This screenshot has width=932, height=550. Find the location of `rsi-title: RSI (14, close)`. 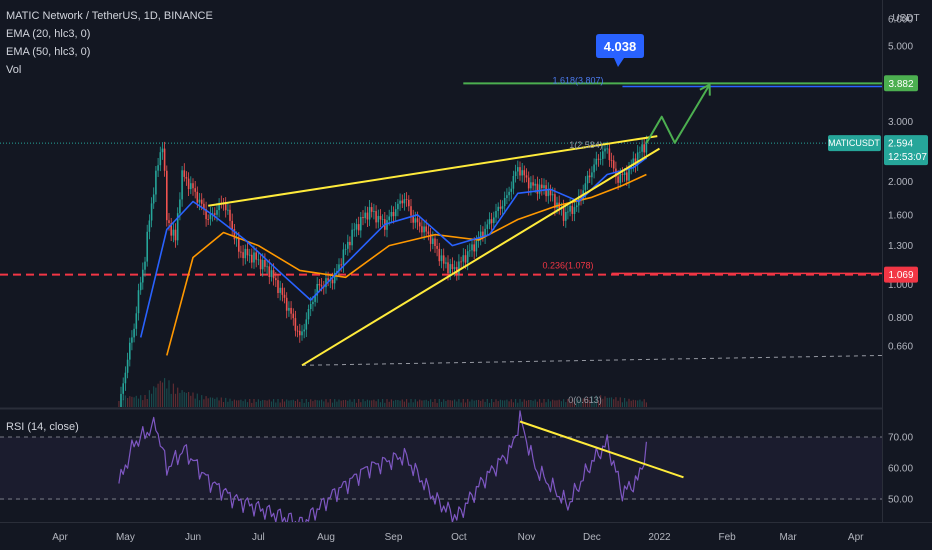

rsi-title: RSI (14, close) is located at coordinates (42, 427).